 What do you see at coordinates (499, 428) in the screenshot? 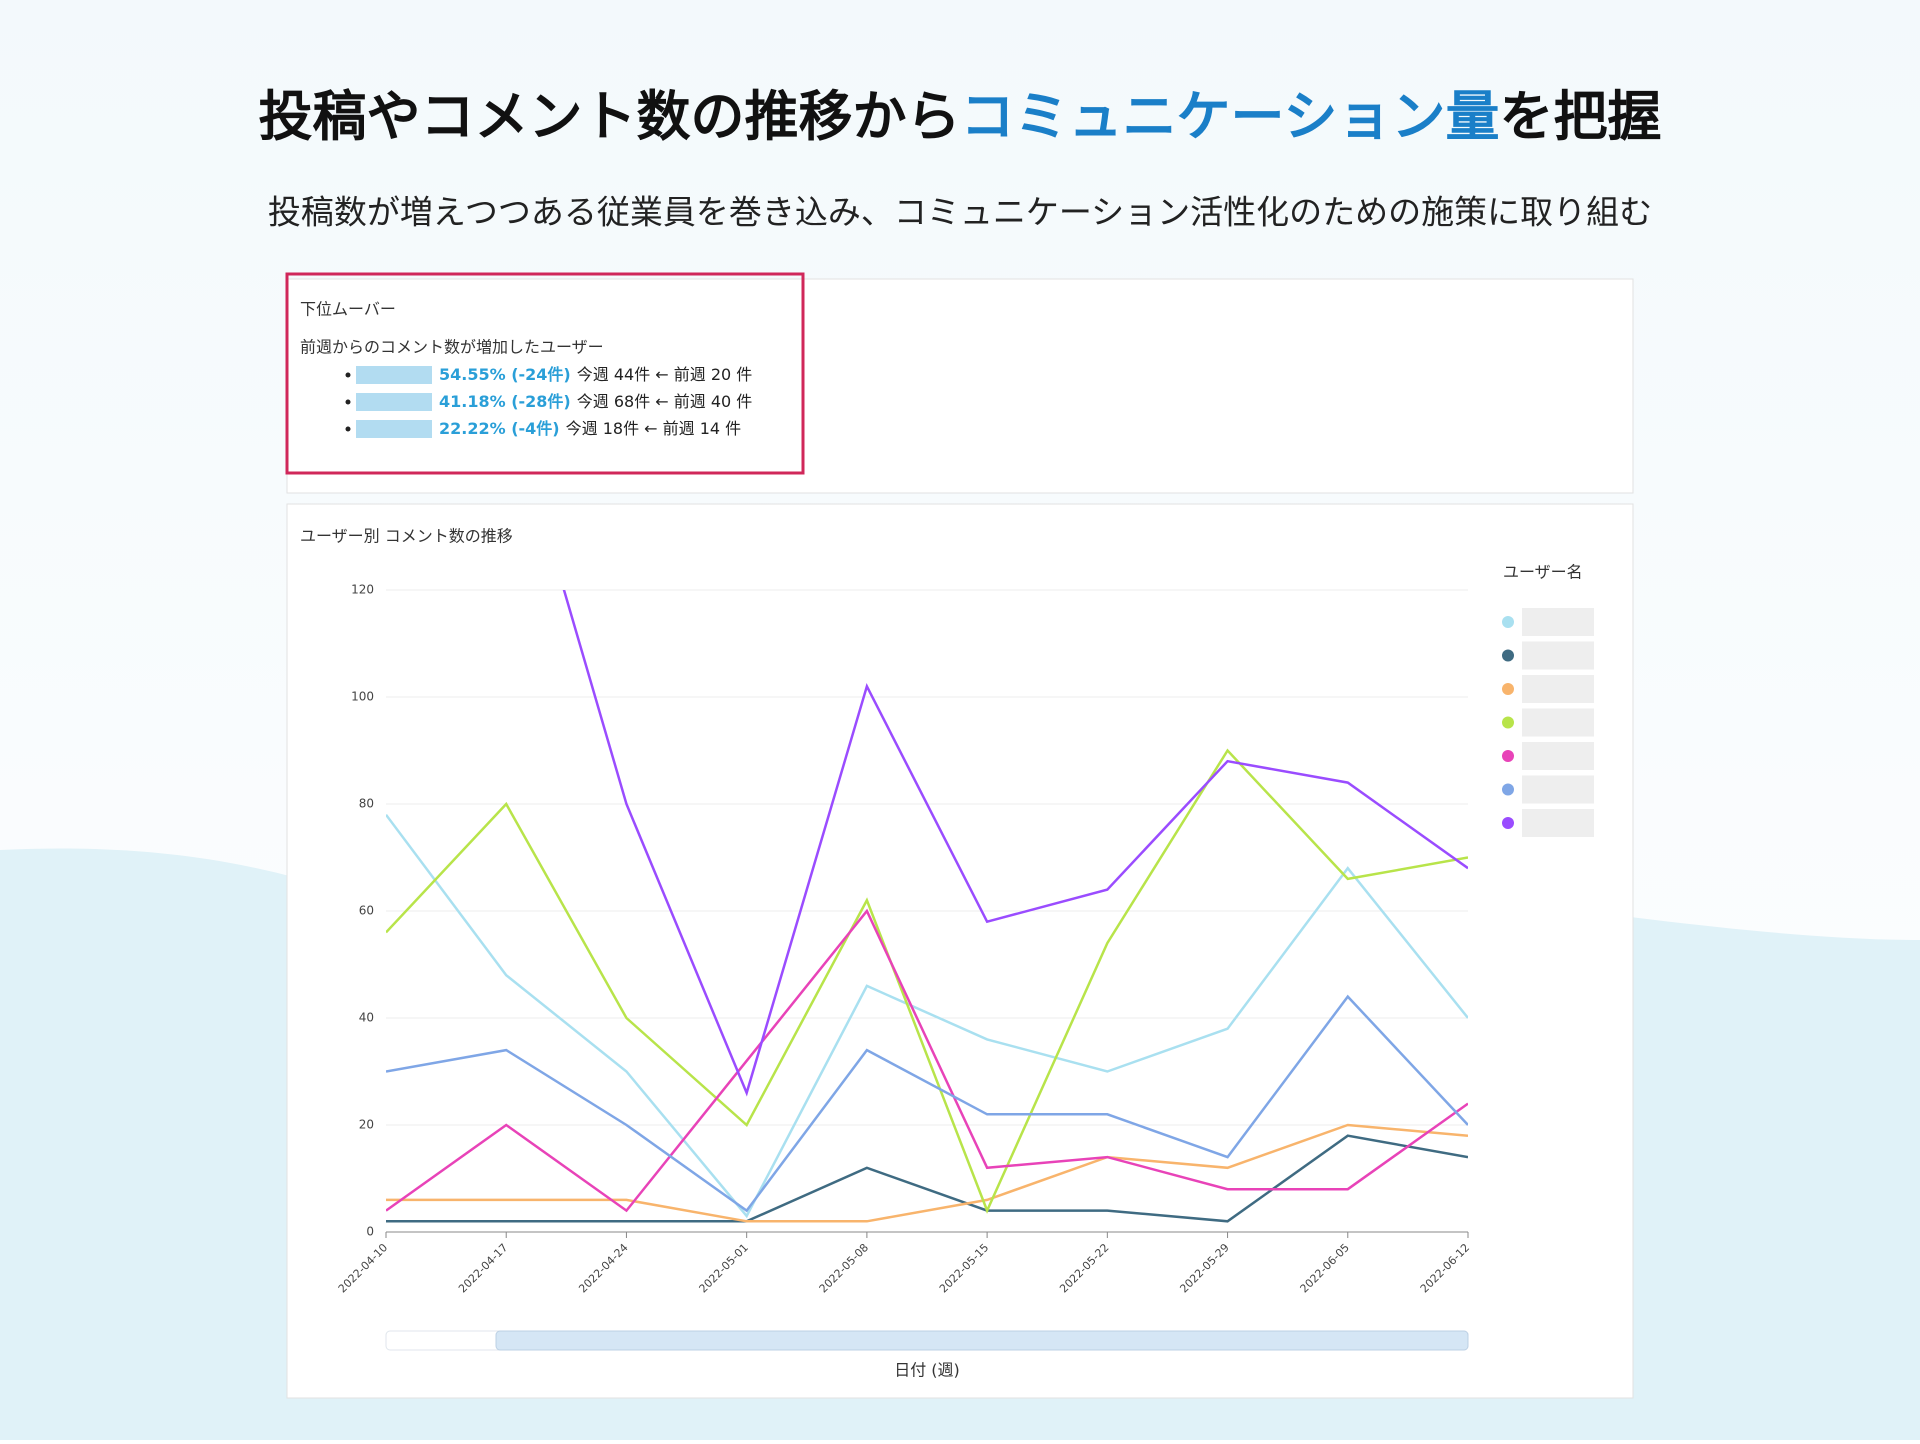
I see `mover-rate: 22.22% (-4件)` at bounding box center [499, 428].